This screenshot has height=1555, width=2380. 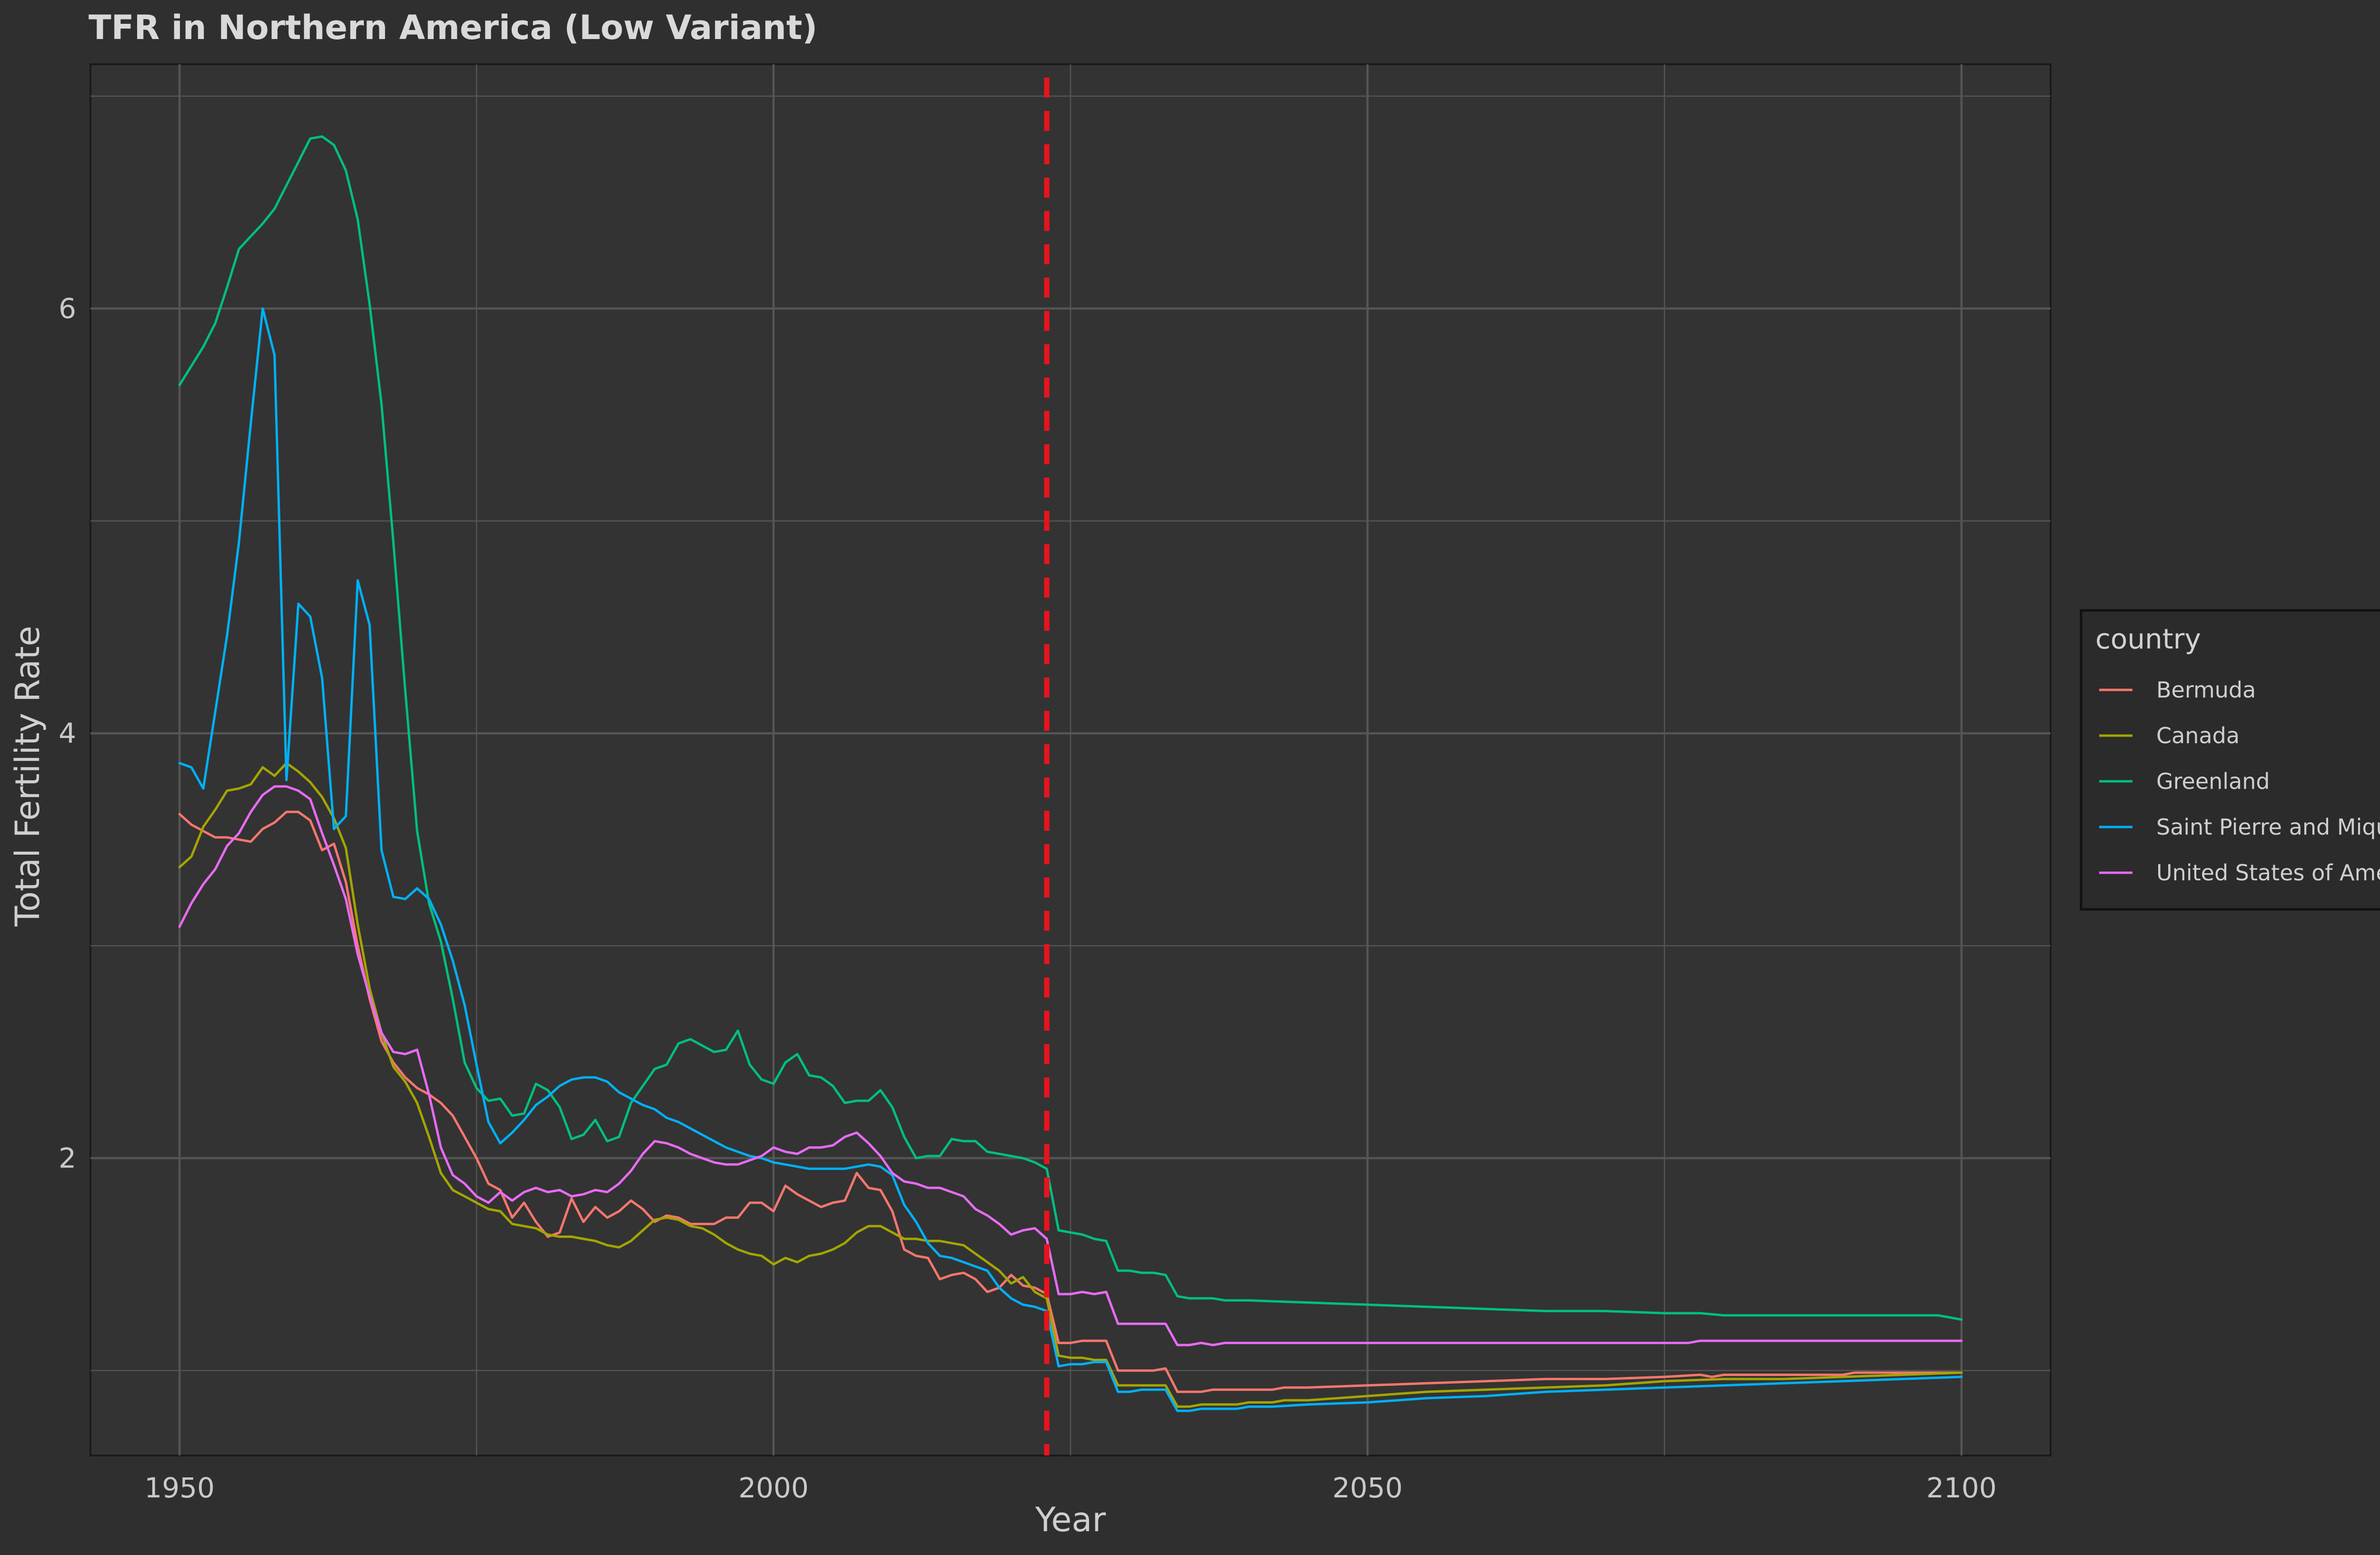 I want to click on y-tick-label: 2, so click(x=67, y=1158).